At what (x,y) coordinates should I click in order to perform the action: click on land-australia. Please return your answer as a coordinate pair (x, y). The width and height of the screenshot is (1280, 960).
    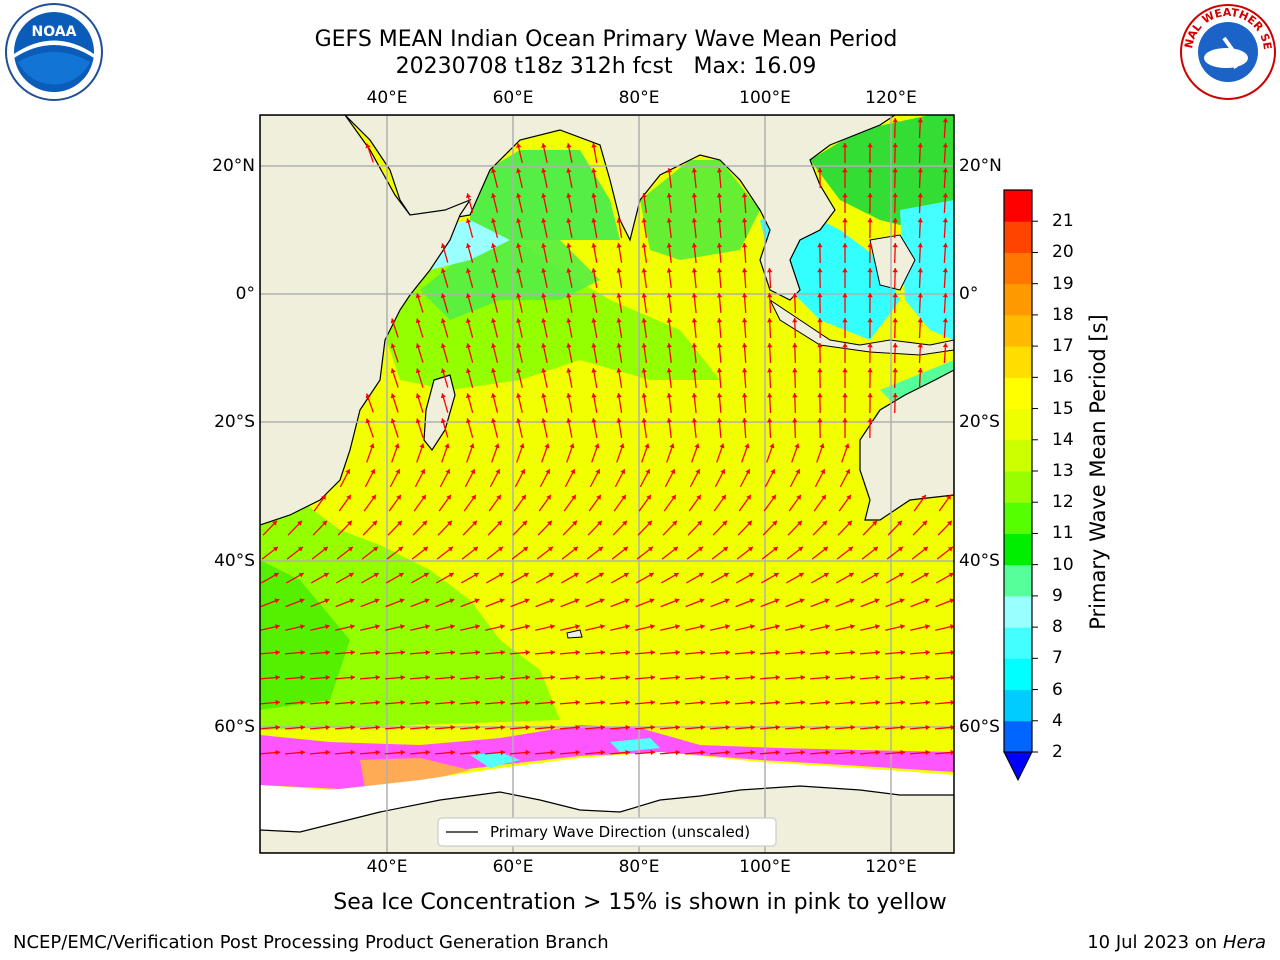
    Looking at the image, I should click on (906, 445).